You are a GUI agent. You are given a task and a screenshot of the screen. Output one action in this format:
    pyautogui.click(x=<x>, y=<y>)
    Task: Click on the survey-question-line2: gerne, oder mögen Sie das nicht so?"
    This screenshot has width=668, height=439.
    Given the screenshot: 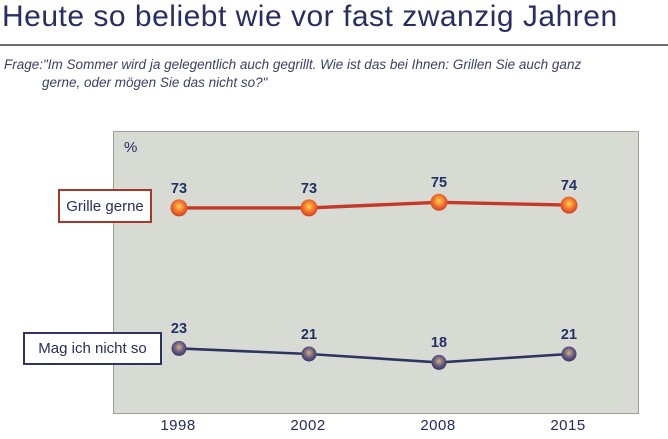 What is the action you would take?
    pyautogui.click(x=155, y=82)
    